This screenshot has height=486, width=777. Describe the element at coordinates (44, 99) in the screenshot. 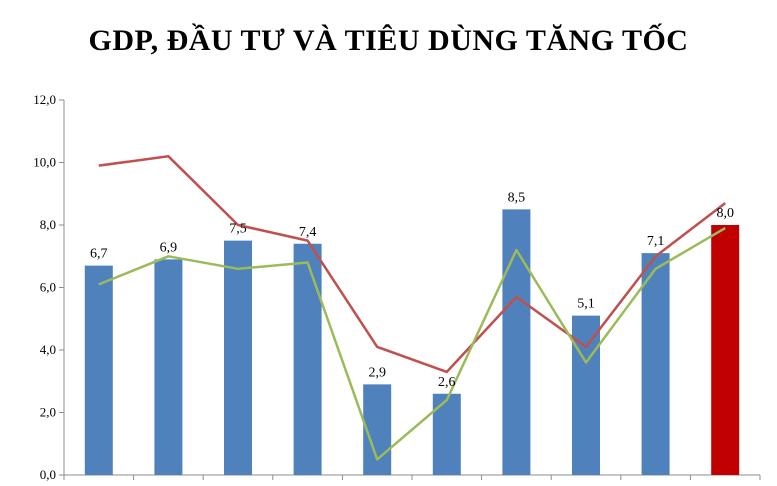

I see `y-tick-label: 12,0` at that location.